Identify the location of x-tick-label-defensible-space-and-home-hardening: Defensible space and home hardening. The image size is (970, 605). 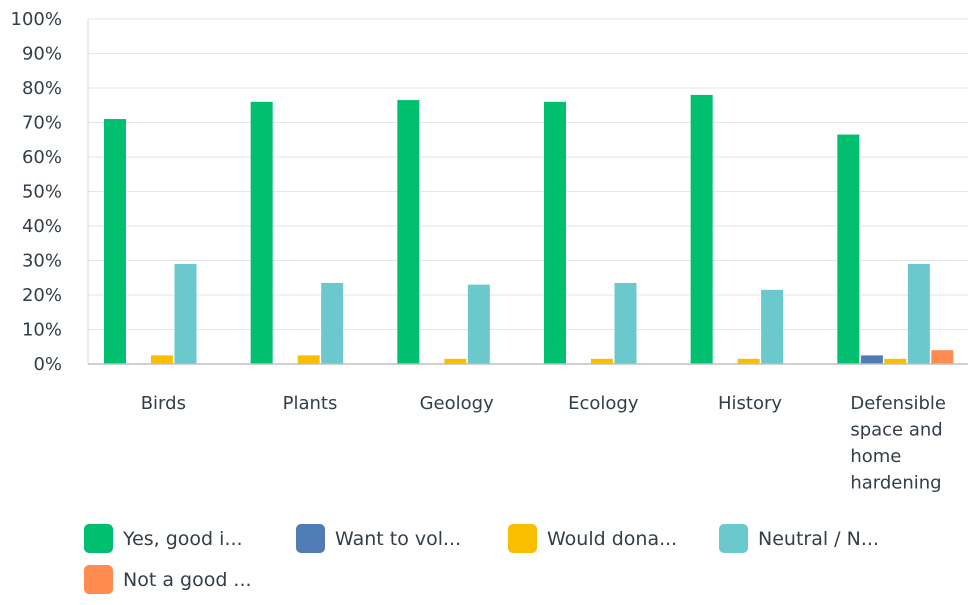
(898, 443).